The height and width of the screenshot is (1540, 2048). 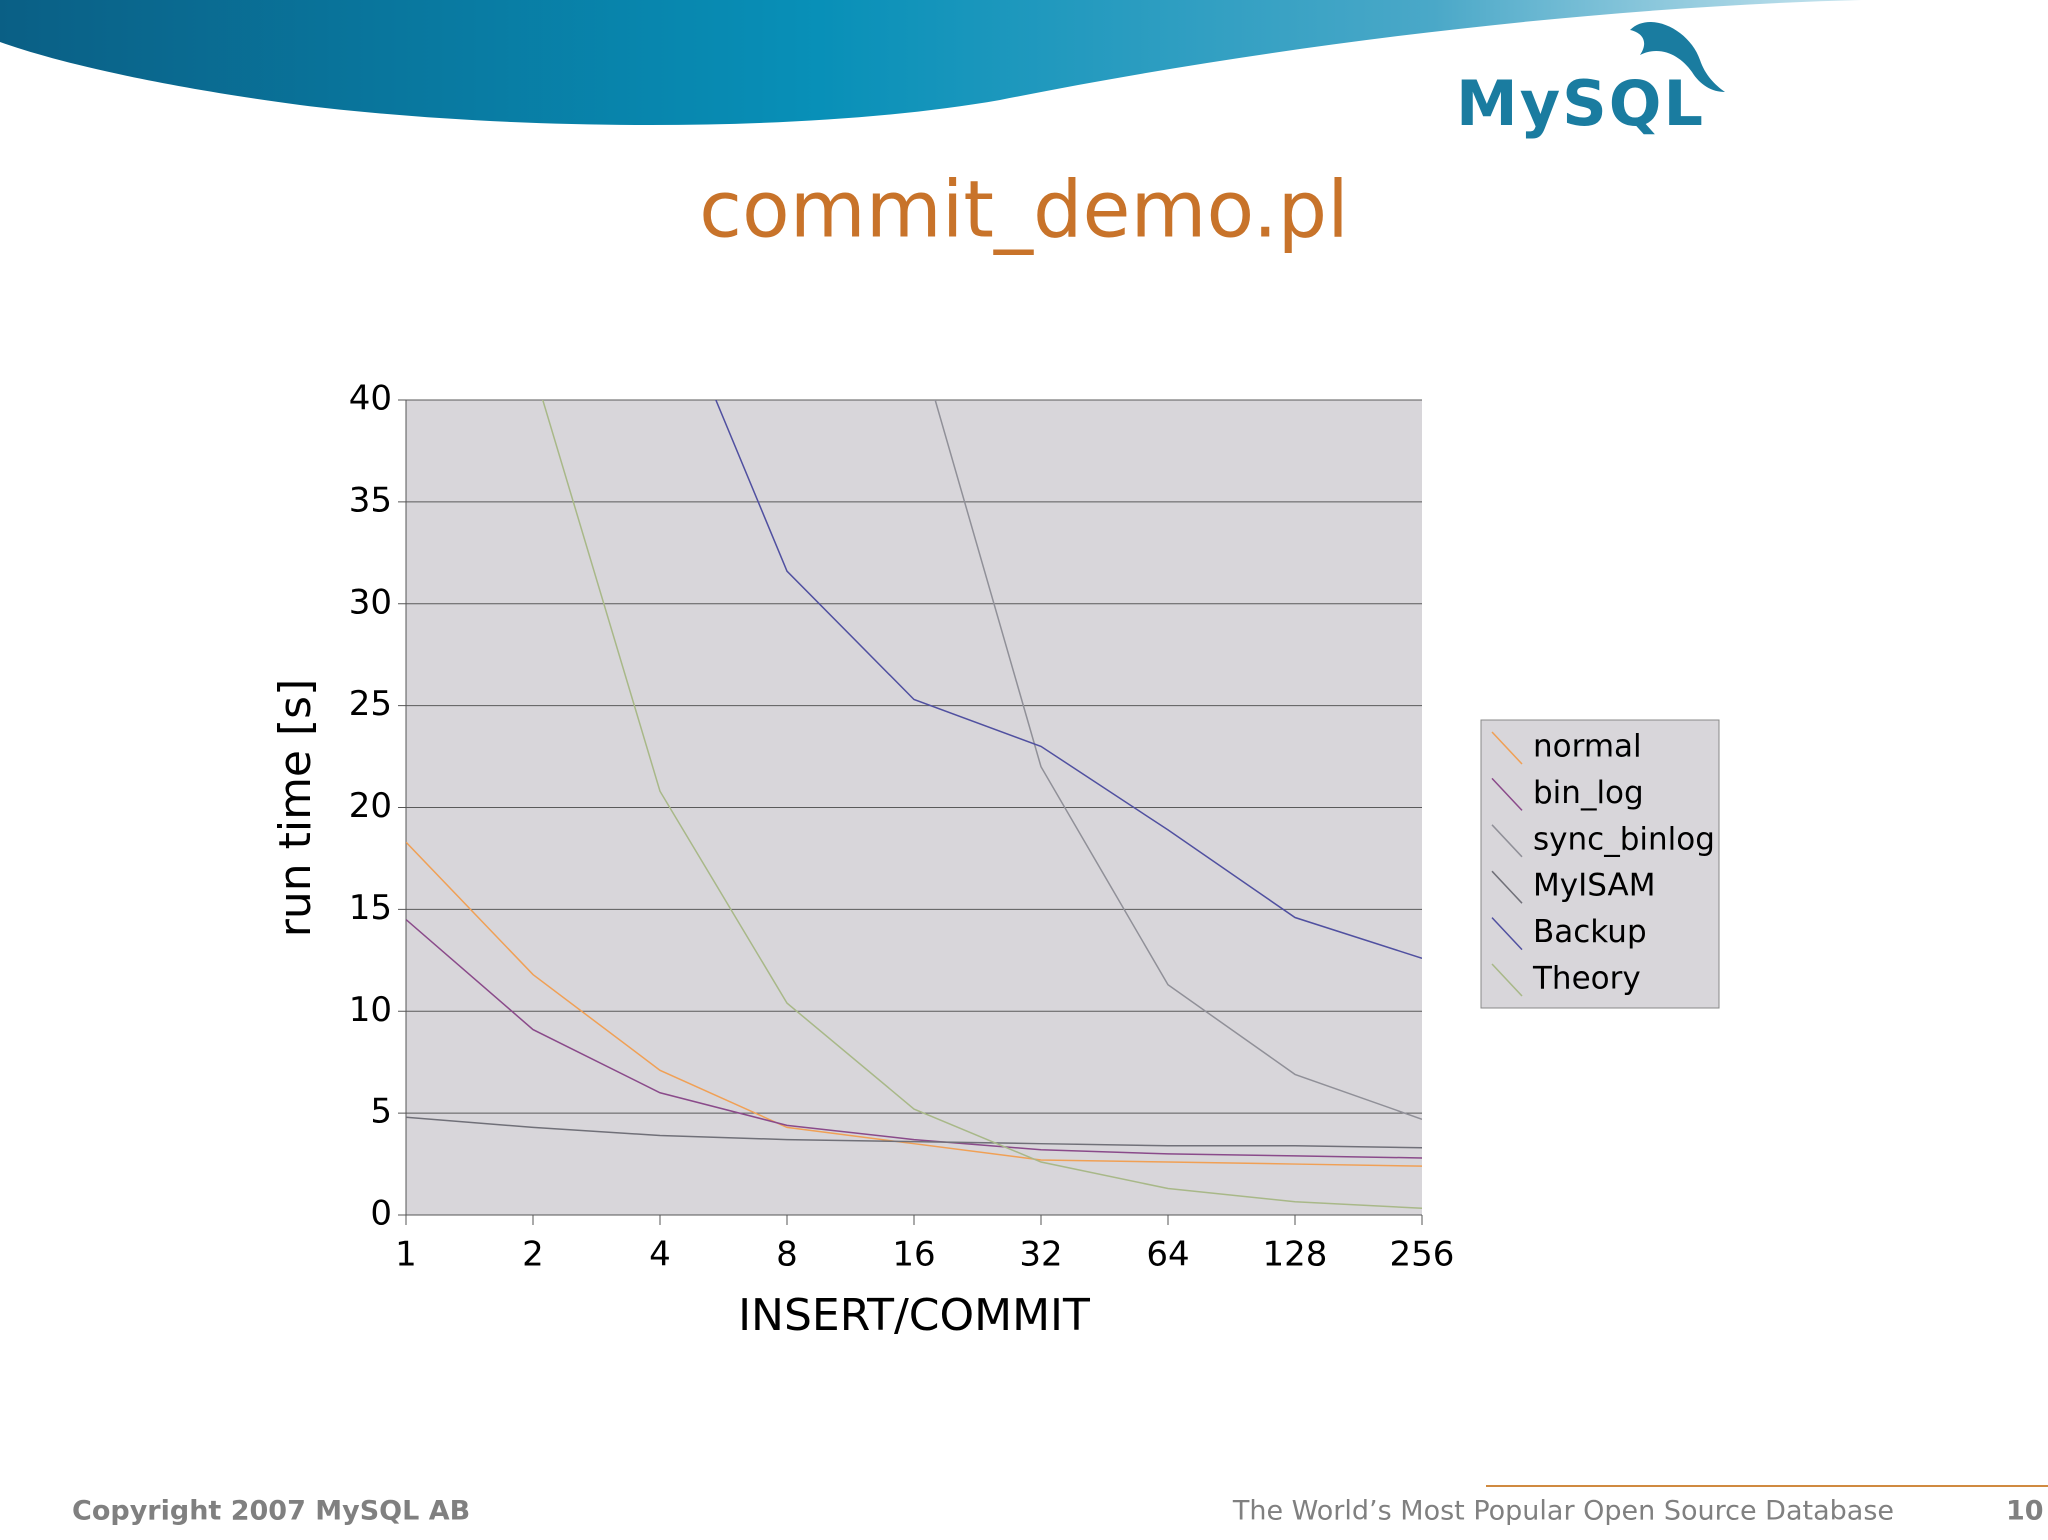 What do you see at coordinates (1295, 1255) in the screenshot?
I see `x-tick-label: 128` at bounding box center [1295, 1255].